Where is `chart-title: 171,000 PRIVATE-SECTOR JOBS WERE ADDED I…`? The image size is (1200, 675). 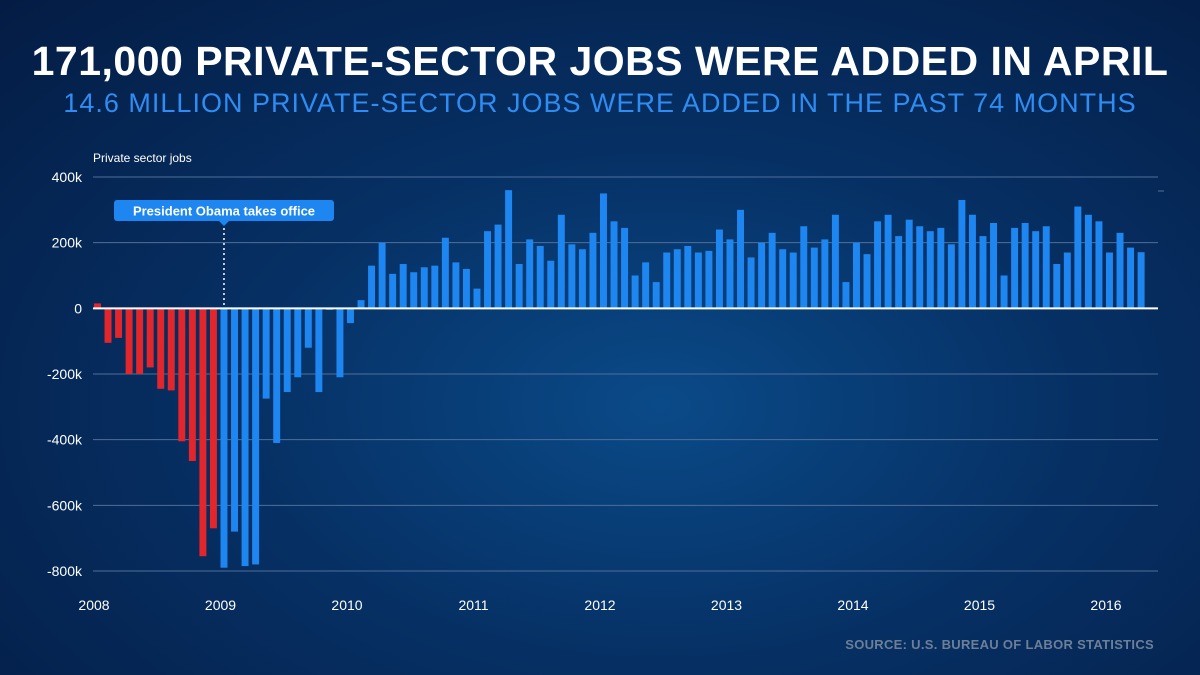
chart-title: 171,000 PRIVATE-SECTOR JOBS WERE ADDED I… is located at coordinates (600, 61).